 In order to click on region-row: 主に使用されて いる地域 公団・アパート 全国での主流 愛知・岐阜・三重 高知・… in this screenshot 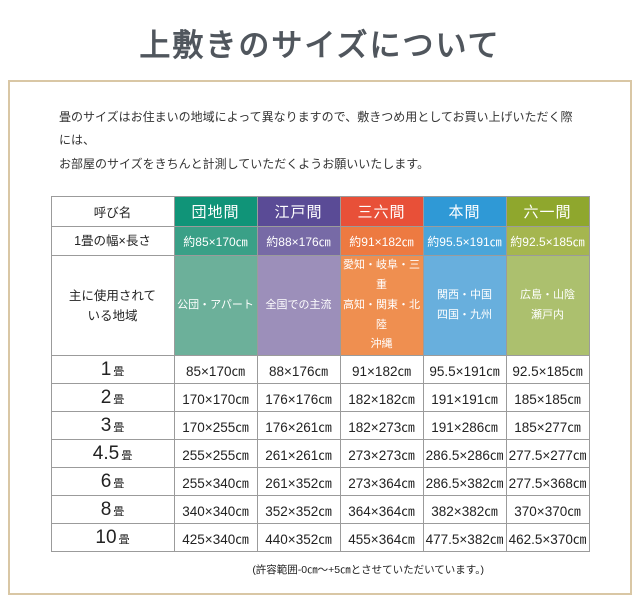, I will do `click(320, 306)`.